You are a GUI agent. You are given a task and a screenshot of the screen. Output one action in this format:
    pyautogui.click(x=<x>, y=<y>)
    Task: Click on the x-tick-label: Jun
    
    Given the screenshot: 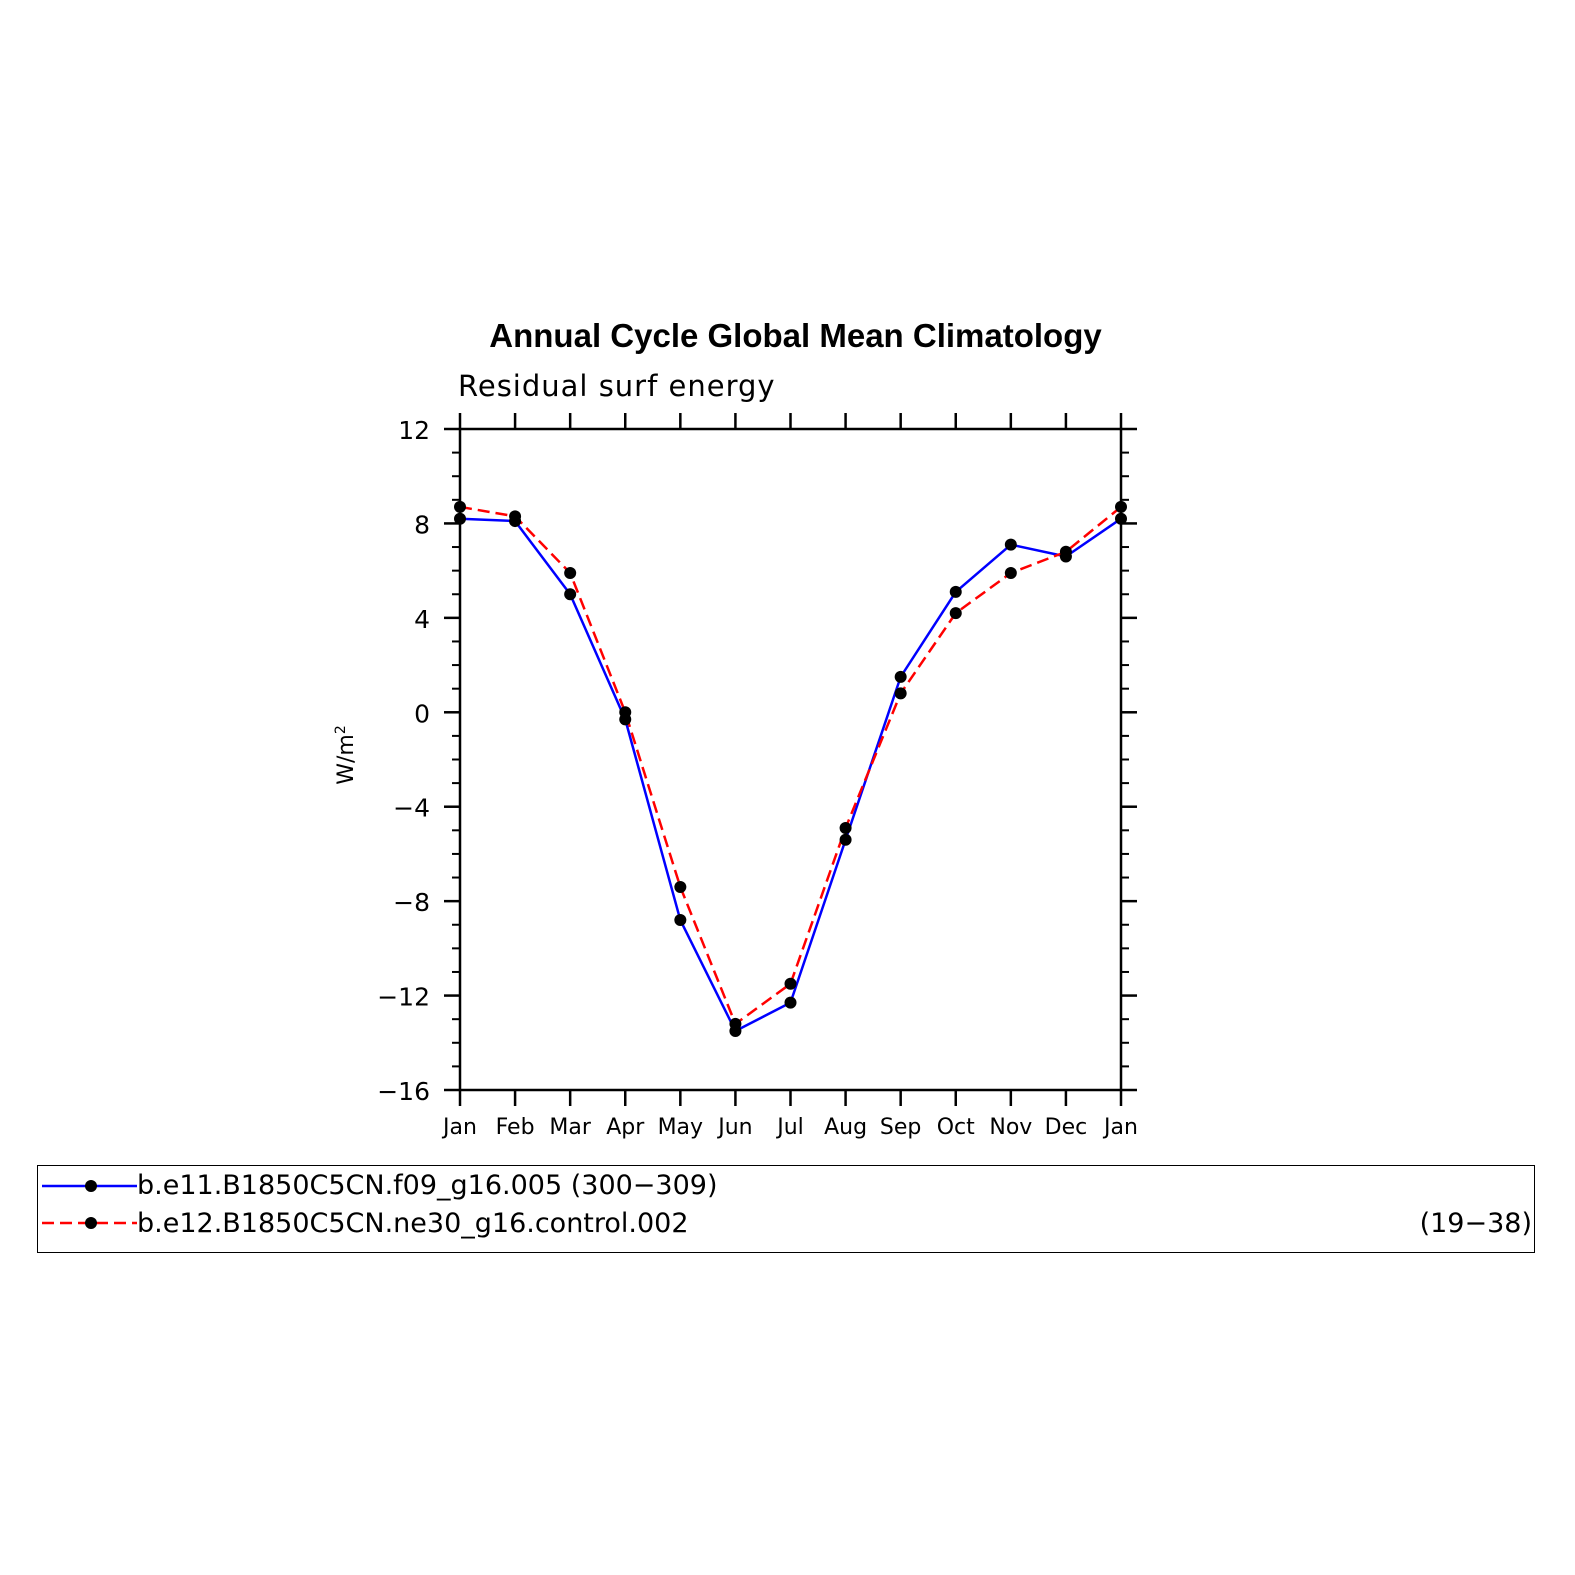 What is the action you would take?
    pyautogui.click(x=734, y=1127)
    